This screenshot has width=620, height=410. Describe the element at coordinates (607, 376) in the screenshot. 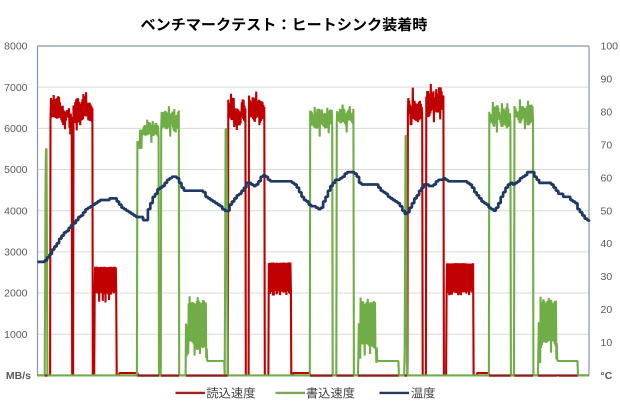

I see `svg-text: °C` at that location.